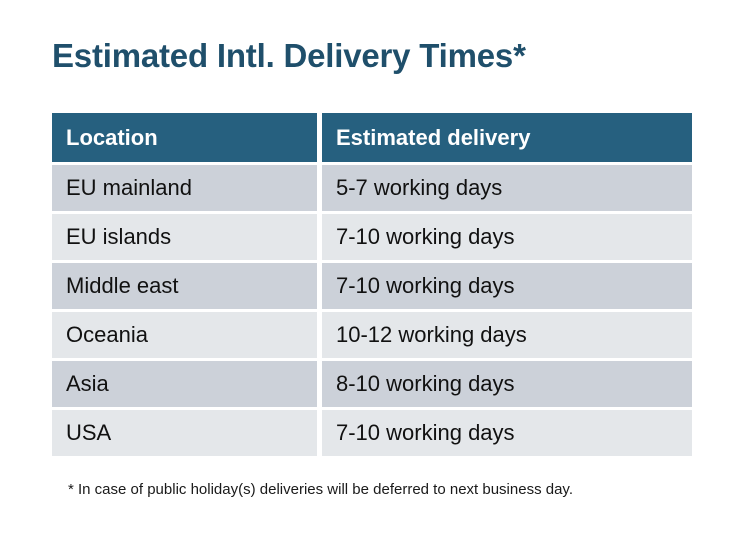  What do you see at coordinates (184, 286) in the screenshot?
I see `cell-location: Middle east` at bounding box center [184, 286].